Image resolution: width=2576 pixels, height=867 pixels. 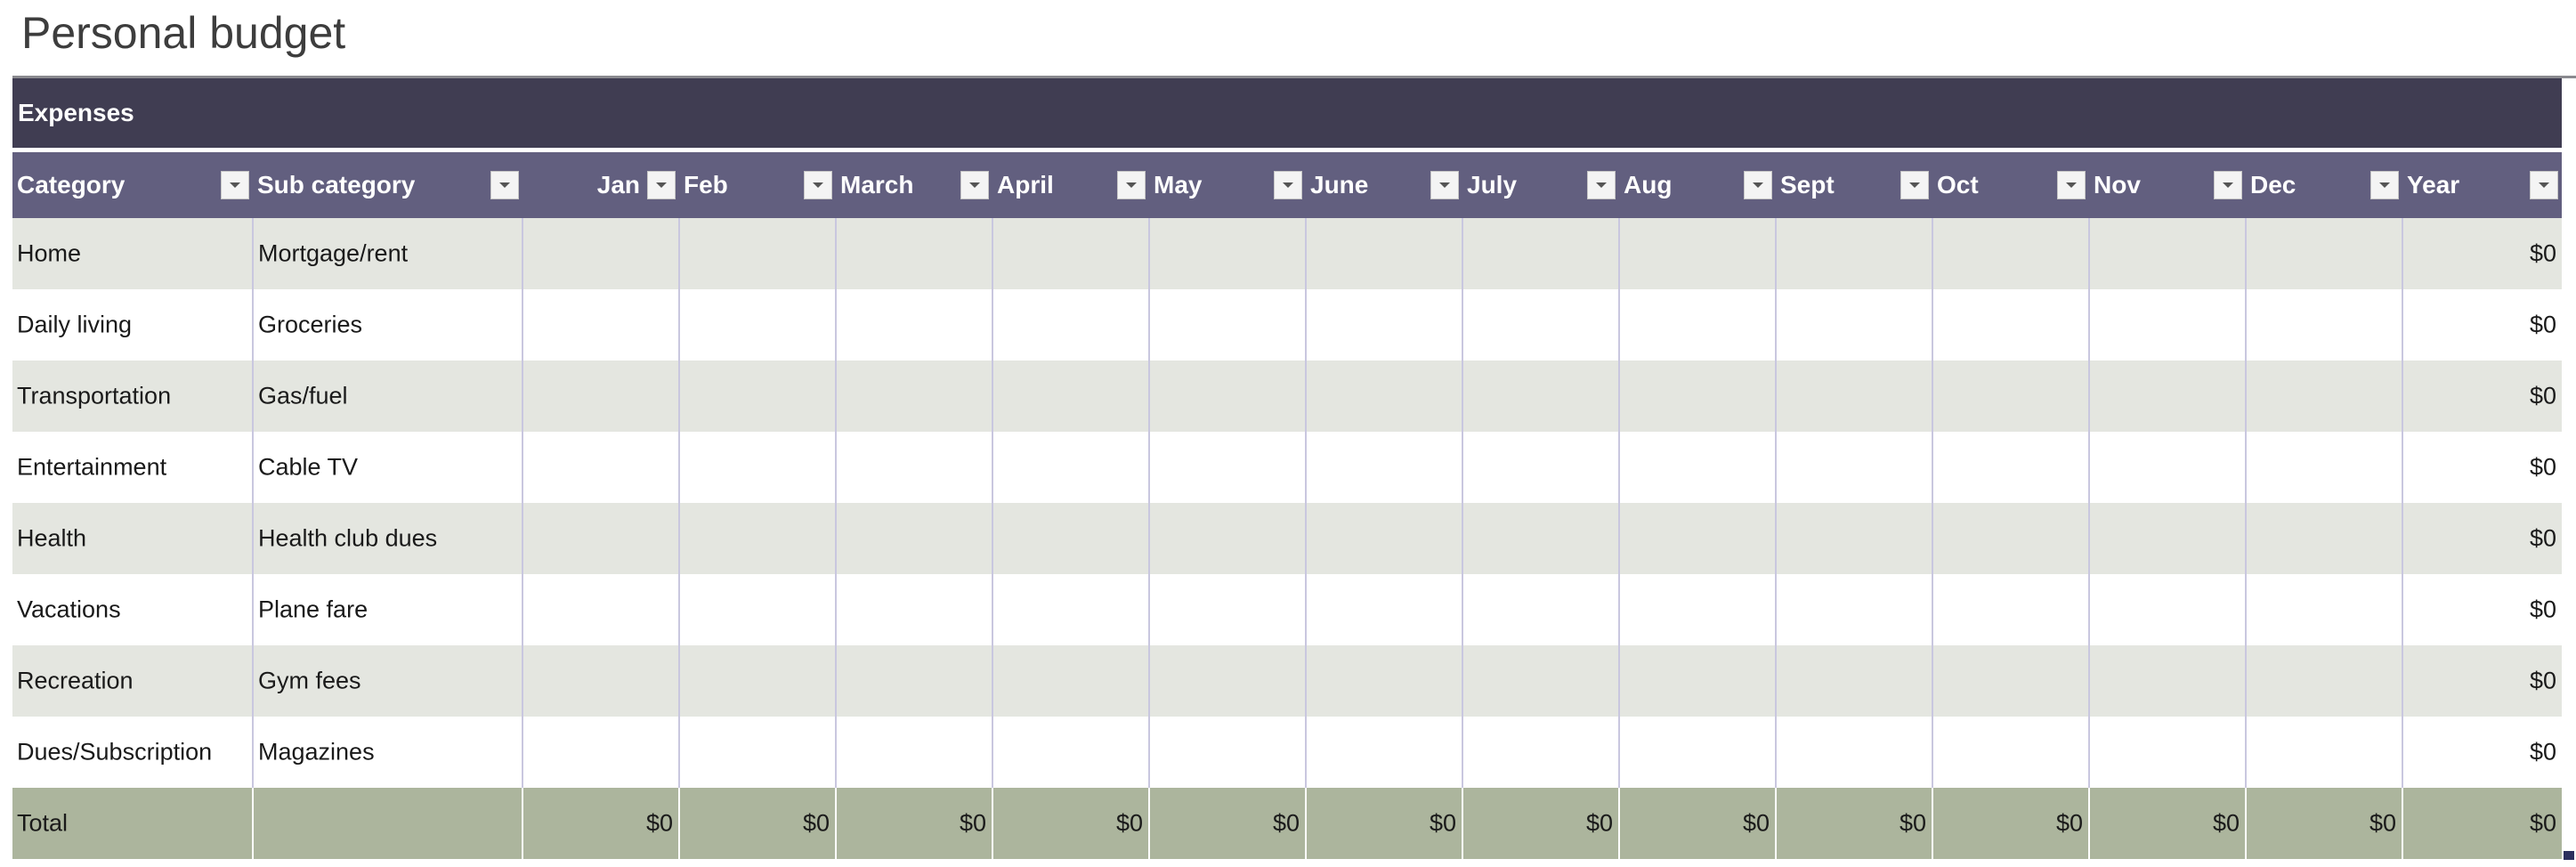 I want to click on subcategory-cell: Mortgage/rent, so click(x=387, y=253).